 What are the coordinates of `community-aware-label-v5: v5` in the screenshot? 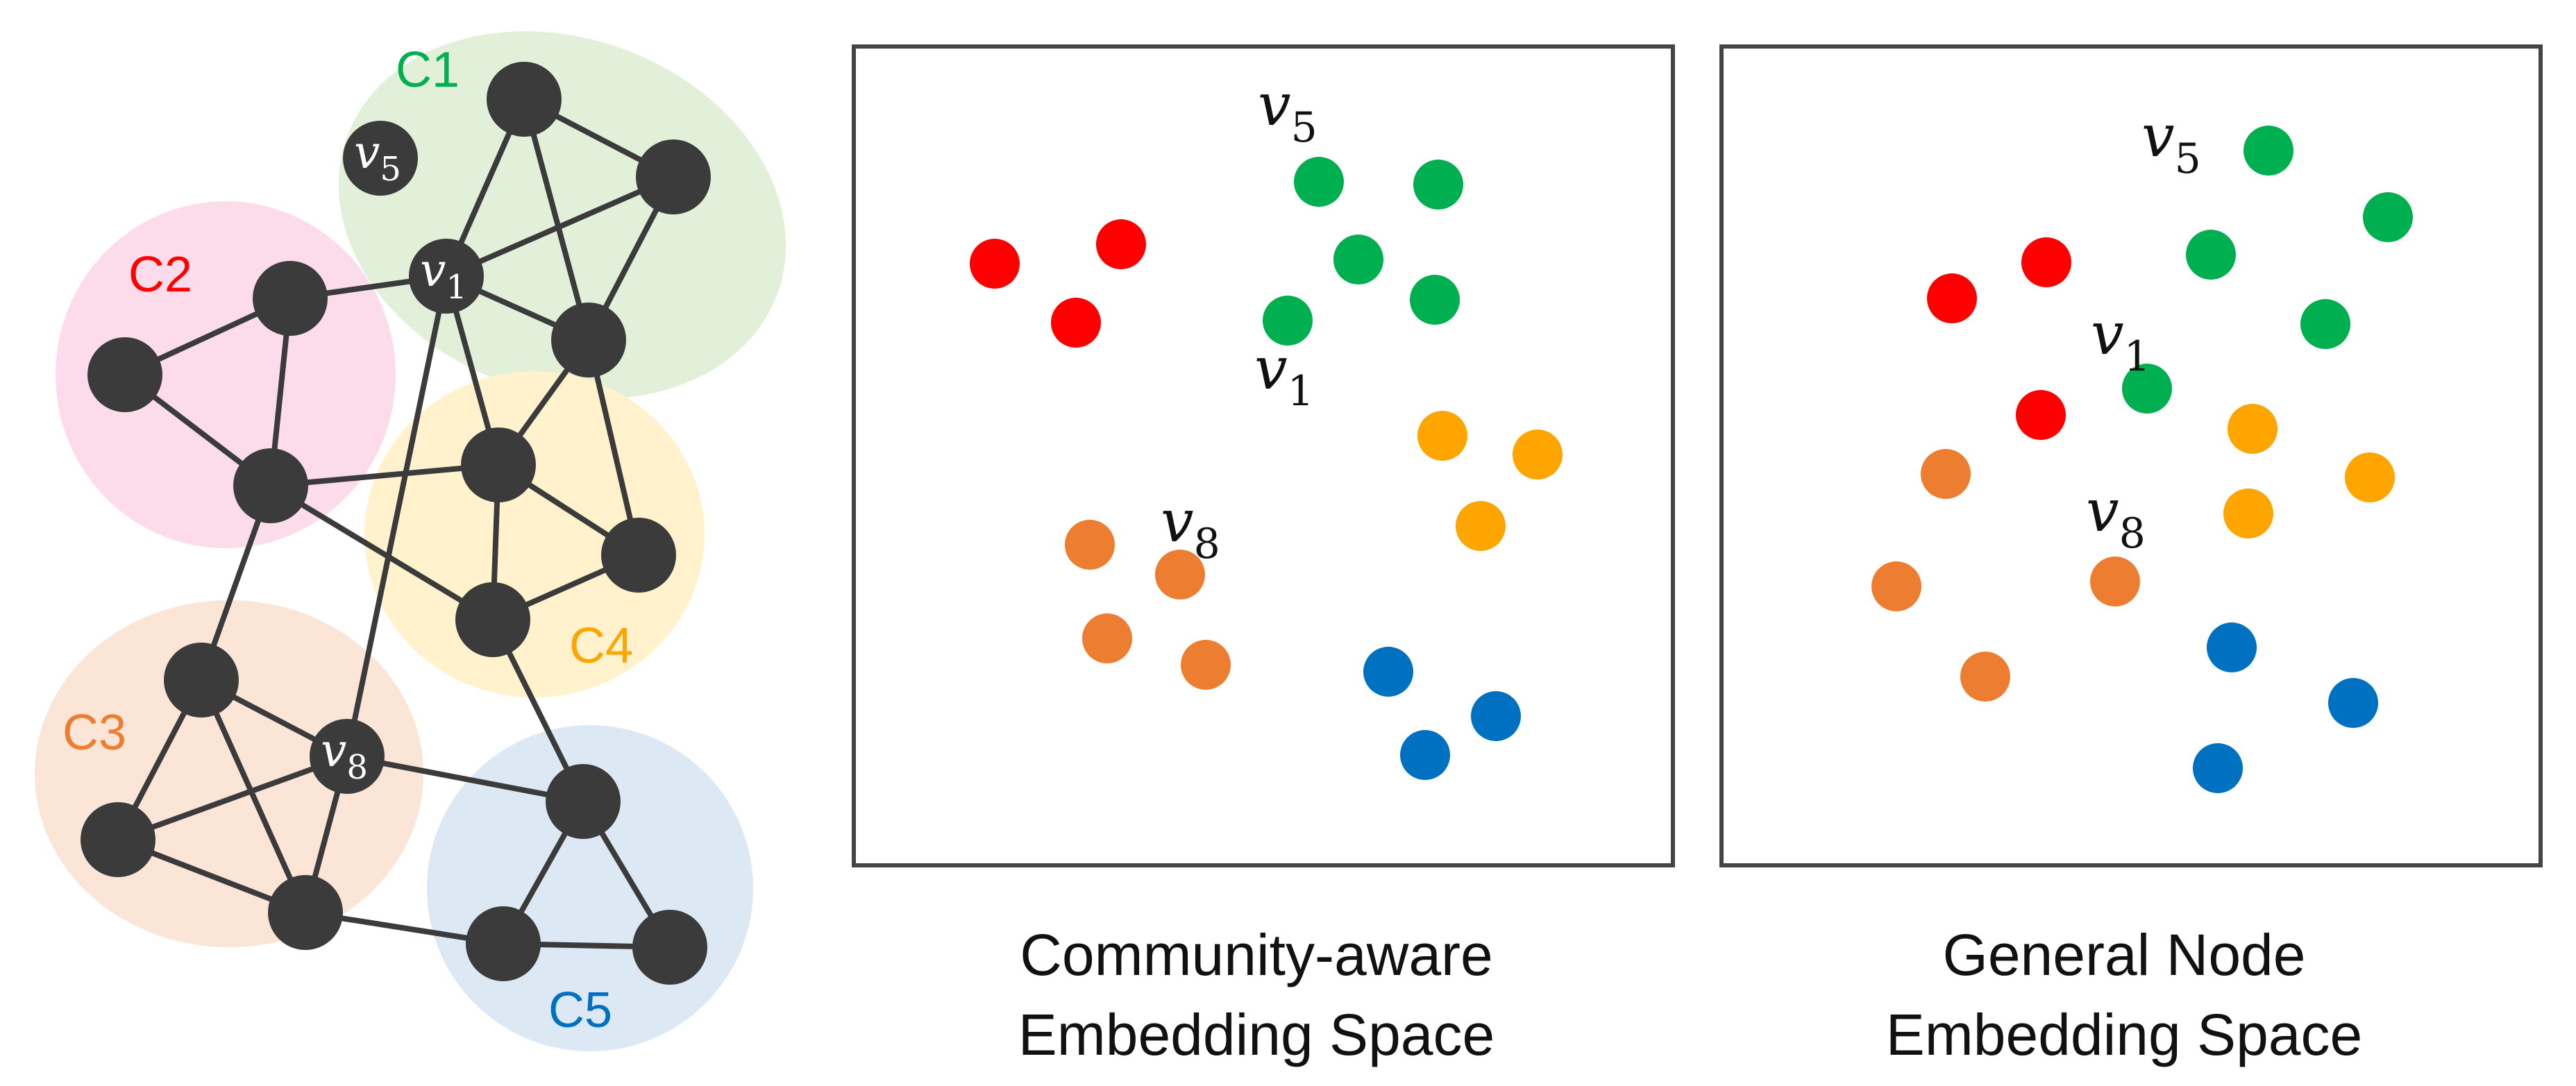 It's located at (1288, 111).